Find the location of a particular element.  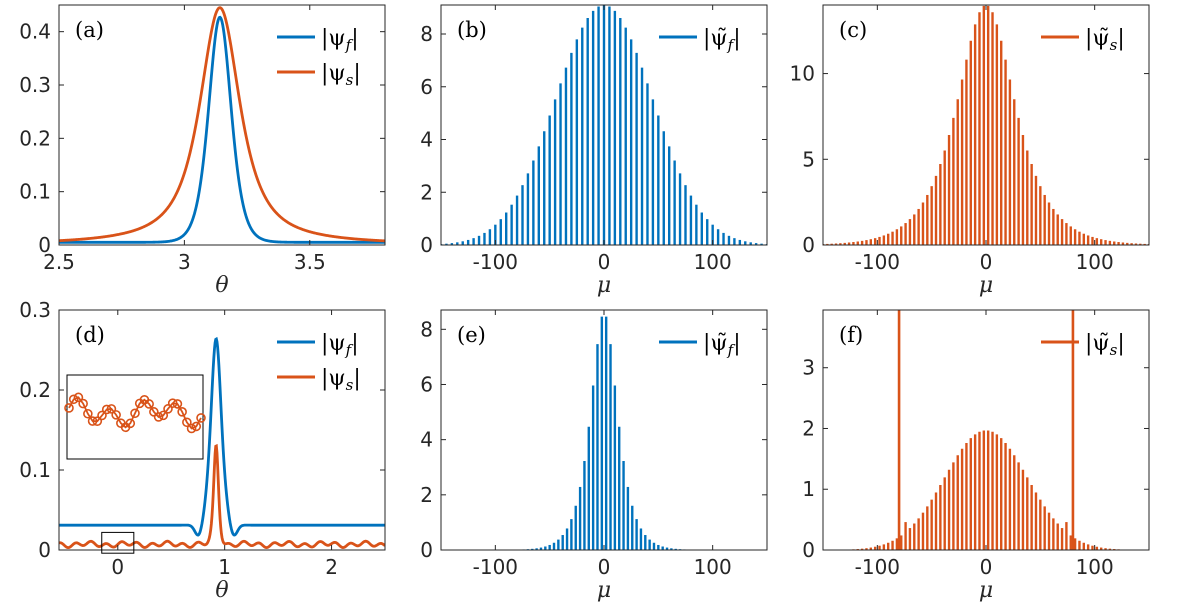

x-tick-label: 3.5 is located at coordinates (310, 262).